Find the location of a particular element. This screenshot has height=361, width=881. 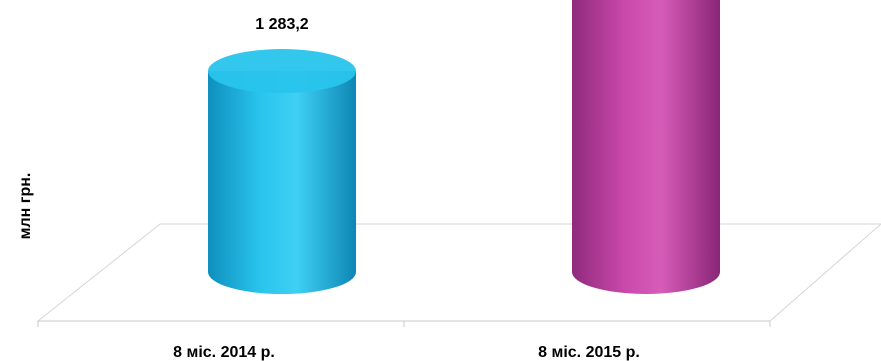

bar-1-body is located at coordinates (282, 183).